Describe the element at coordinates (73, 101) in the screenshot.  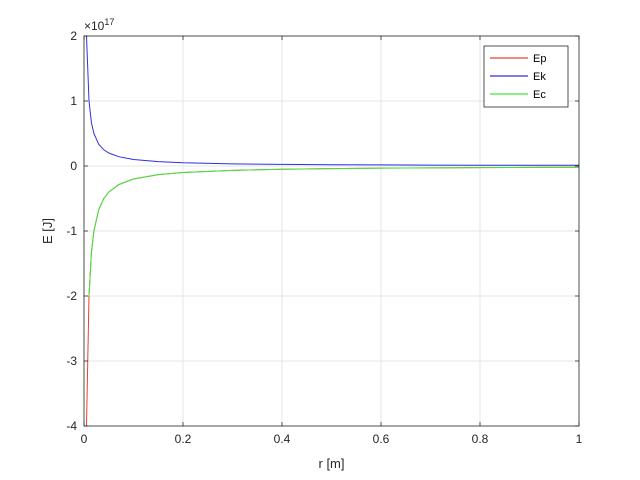
I see `y-tick-label: 1` at that location.